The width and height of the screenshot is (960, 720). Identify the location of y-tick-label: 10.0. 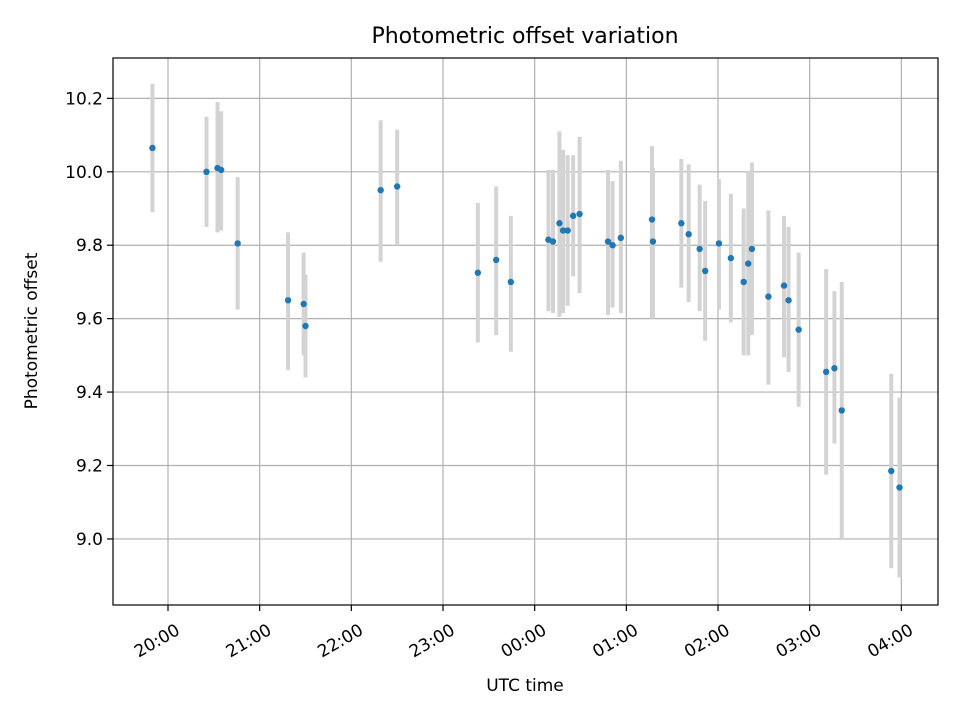
(84, 173).